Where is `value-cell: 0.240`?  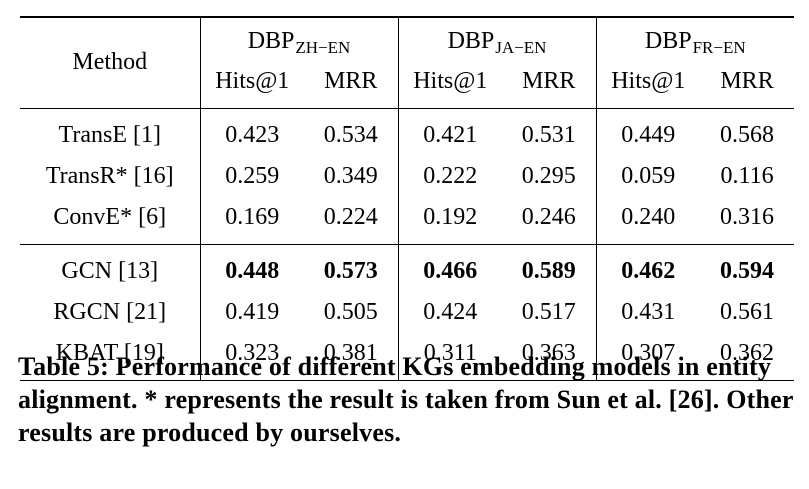 value-cell: 0.240 is located at coordinates (648, 217).